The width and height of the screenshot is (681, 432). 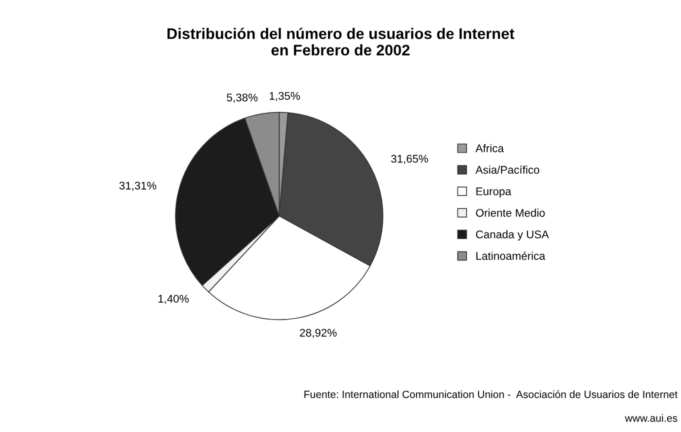 What do you see at coordinates (137, 186) in the screenshot?
I see `data-label: 31,31%` at bounding box center [137, 186].